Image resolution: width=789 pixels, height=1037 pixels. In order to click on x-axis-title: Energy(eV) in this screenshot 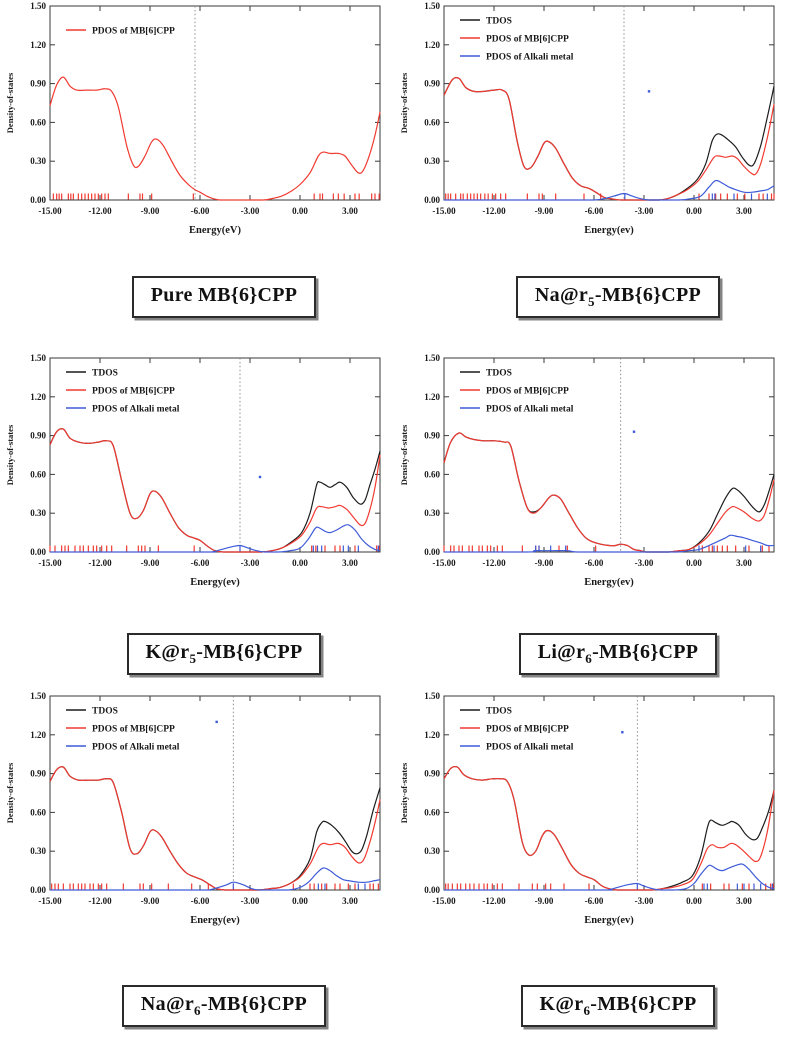, I will do `click(215, 230)`.